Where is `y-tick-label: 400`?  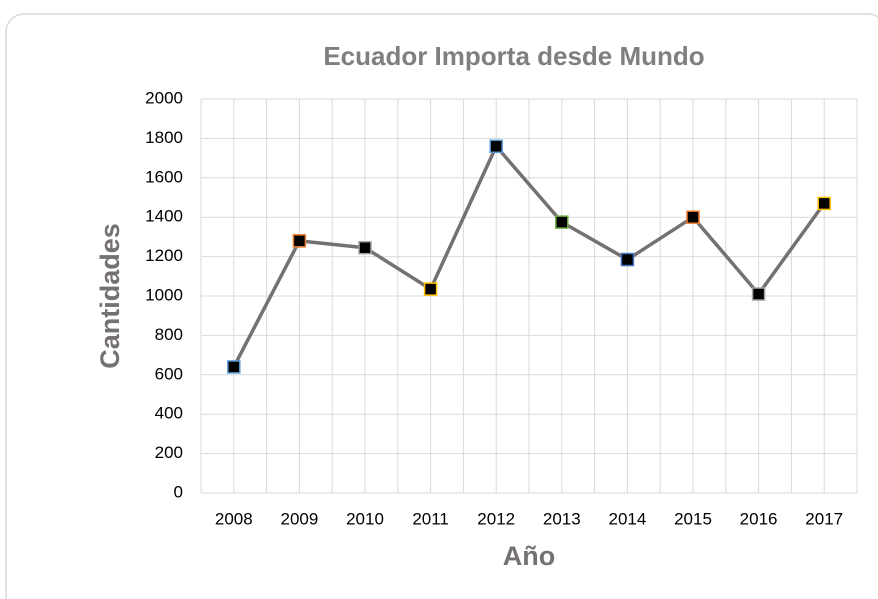 y-tick-label: 400 is located at coordinates (169, 413).